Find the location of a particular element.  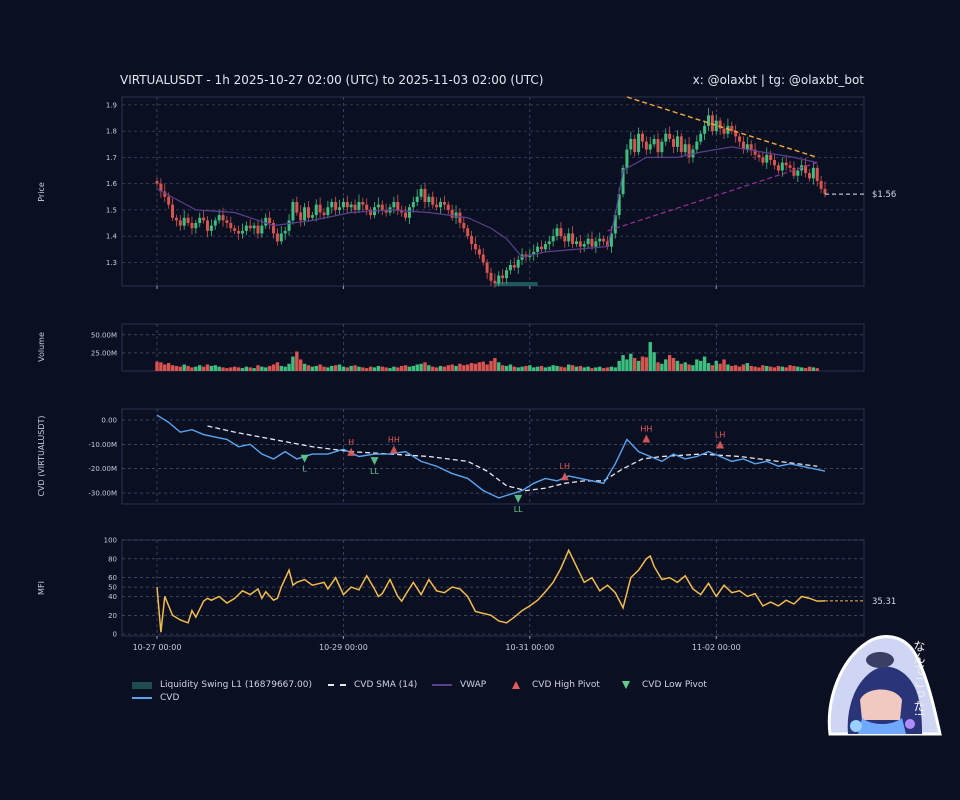

legend-item-liquidity: Liquidity Swing L1 (16879667.00) is located at coordinates (222, 685).